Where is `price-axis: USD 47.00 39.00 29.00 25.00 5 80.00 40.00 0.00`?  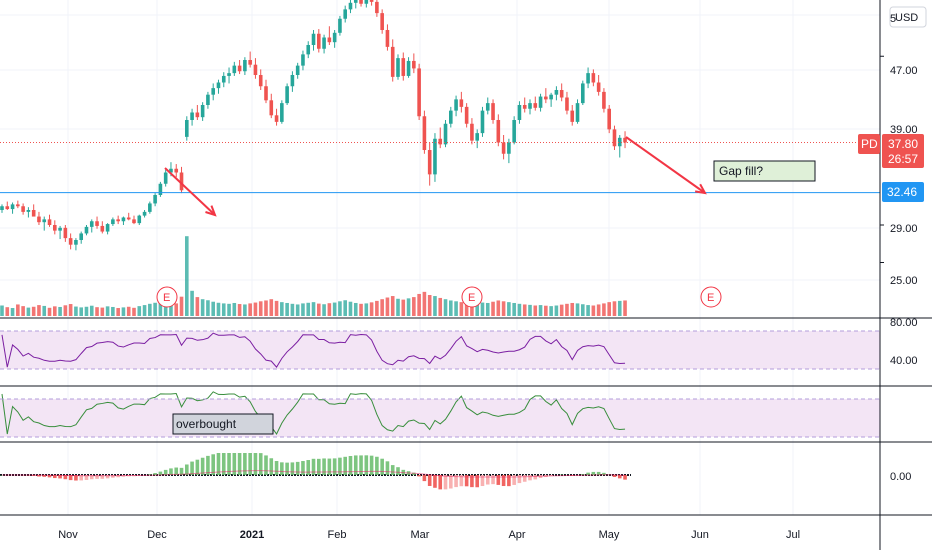 price-axis: USD 47.00 39.00 29.00 25.00 5 80.00 40.00 0.00 is located at coordinates (903, 244).